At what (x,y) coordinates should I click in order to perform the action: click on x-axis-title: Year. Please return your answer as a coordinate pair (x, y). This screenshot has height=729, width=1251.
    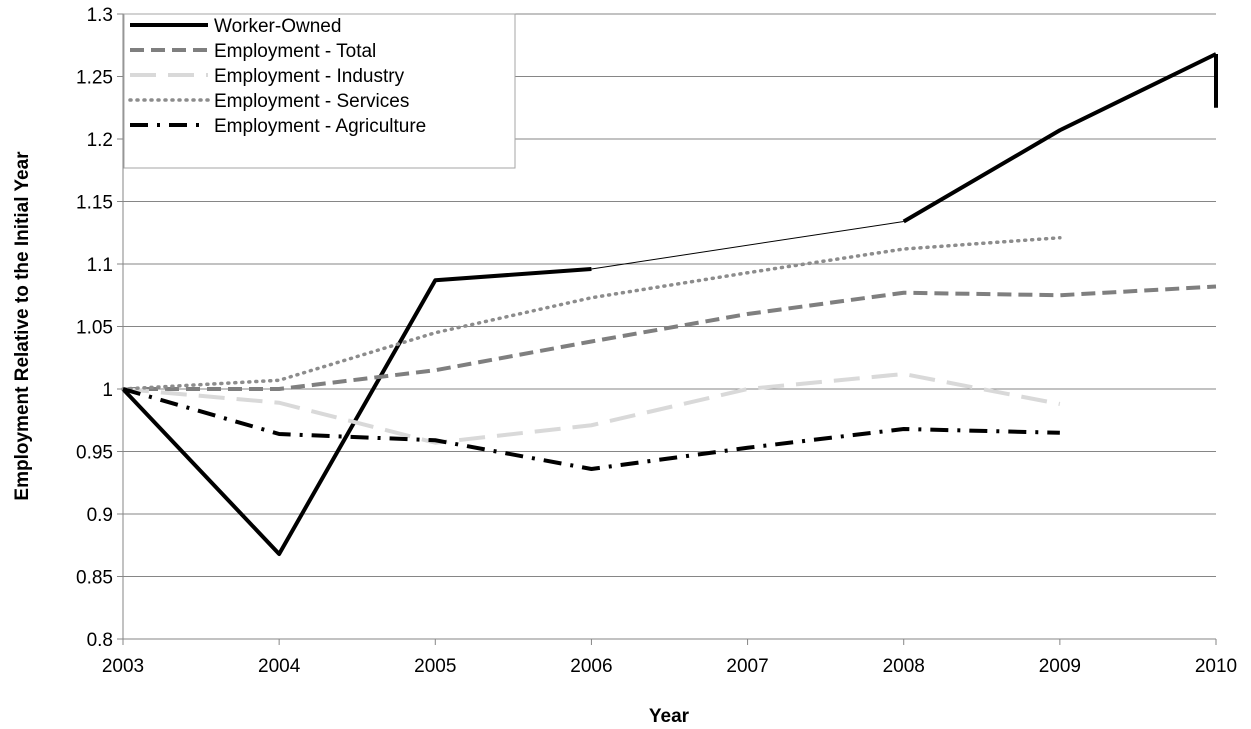
    Looking at the image, I should click on (669, 716).